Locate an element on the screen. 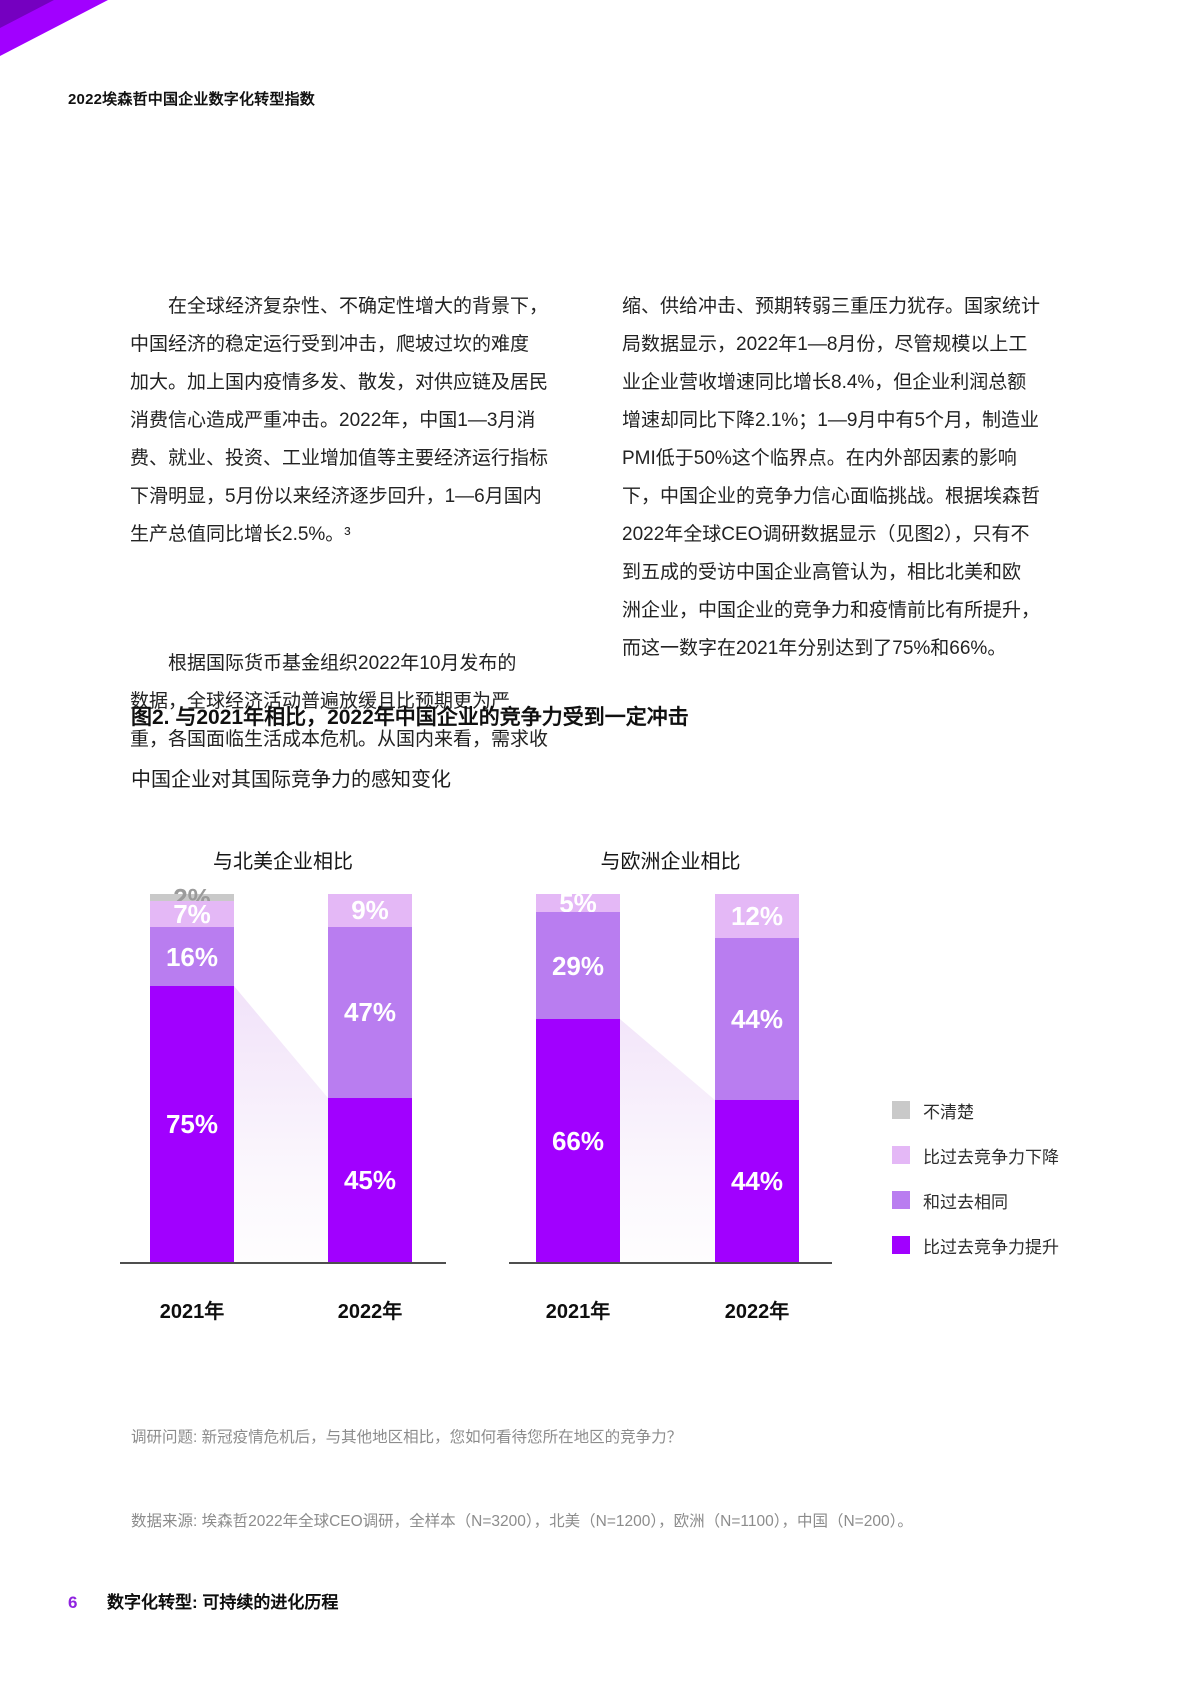  bar-segment: 16% is located at coordinates (192, 956).